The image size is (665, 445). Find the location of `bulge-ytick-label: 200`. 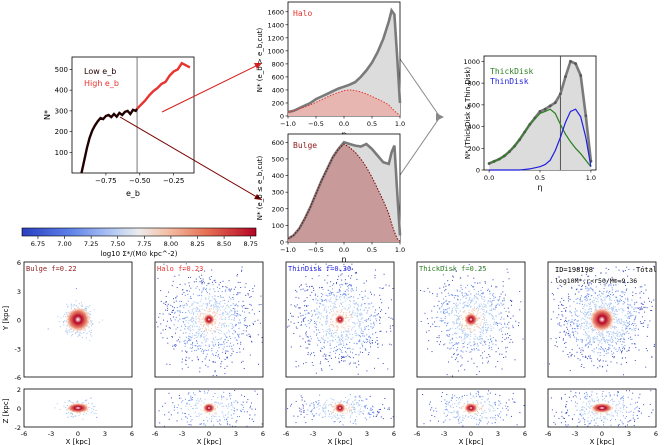

bulge-ytick-label: 200 is located at coordinates (278, 209).